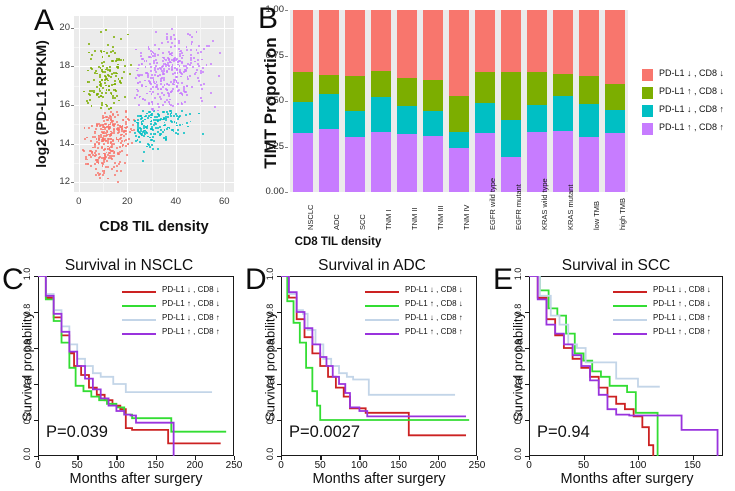 This screenshot has width=735, height=491. Describe the element at coordinates (225, 104) in the screenshot. I see `gridline-vertical` at that location.